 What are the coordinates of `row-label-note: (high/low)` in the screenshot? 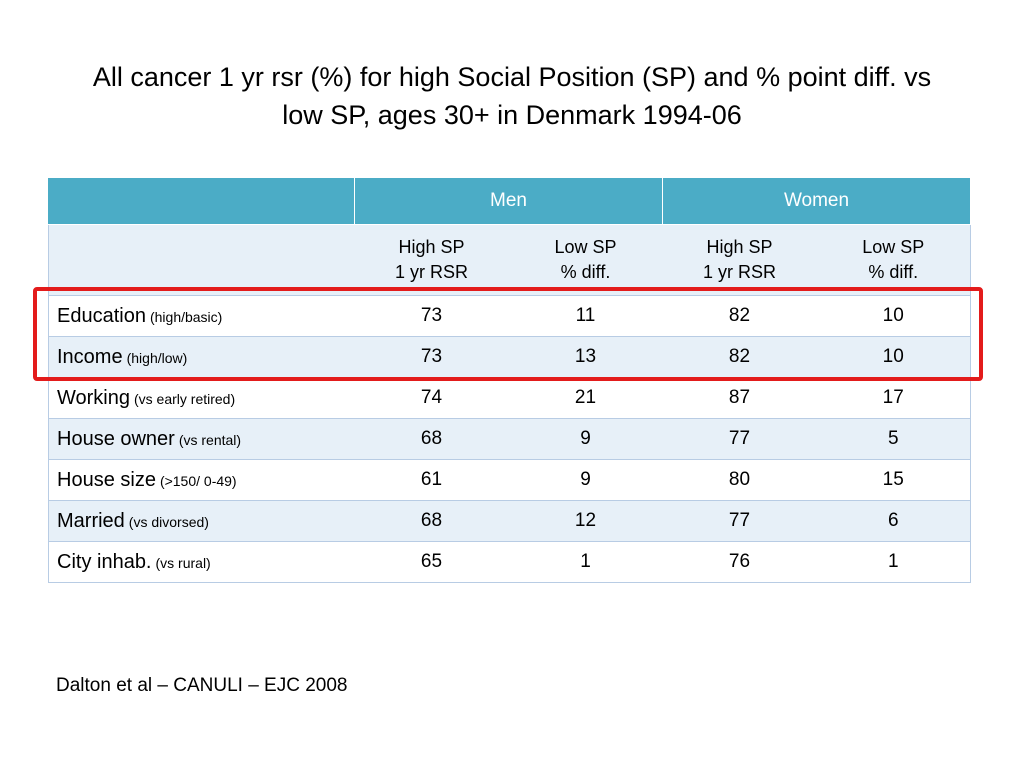 It's located at (157, 357).